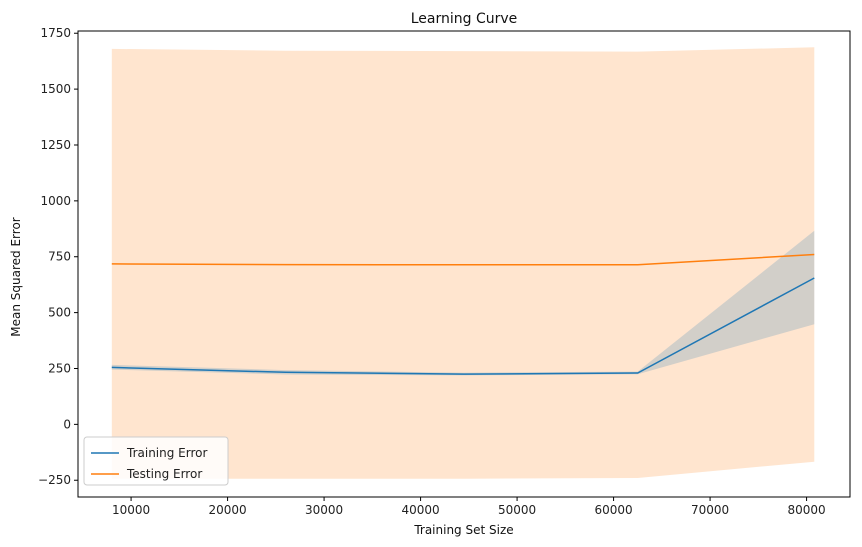  I want to click on y-tick-label: 500, so click(59, 313).